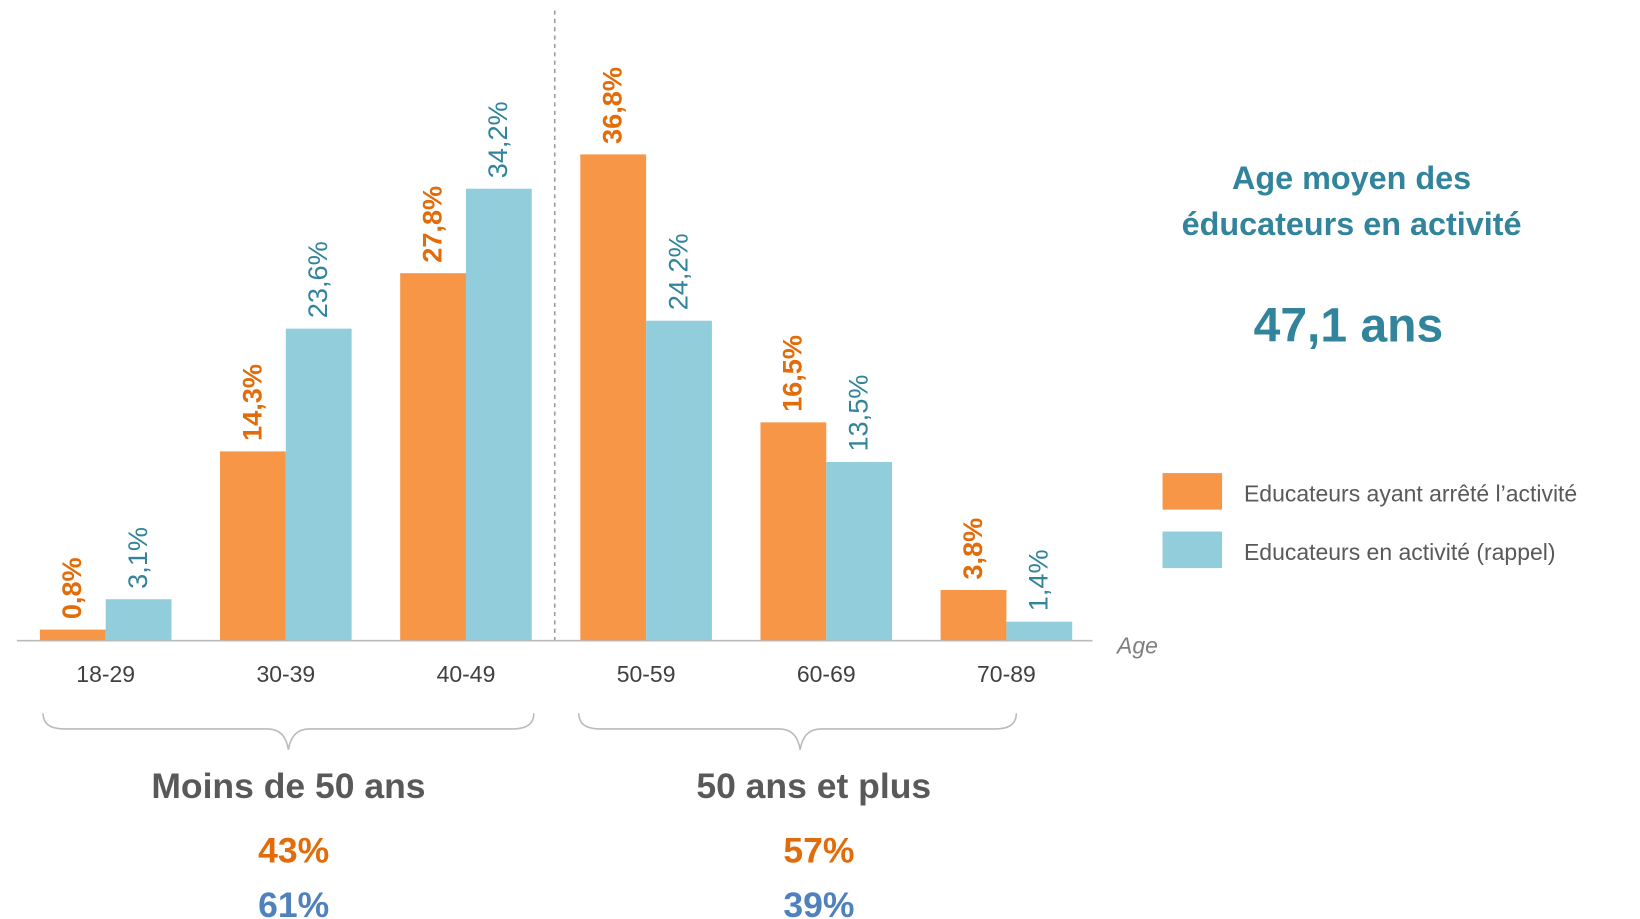 The height and width of the screenshot is (919, 1640). I want to click on data-label: 13,5%, so click(858, 413).